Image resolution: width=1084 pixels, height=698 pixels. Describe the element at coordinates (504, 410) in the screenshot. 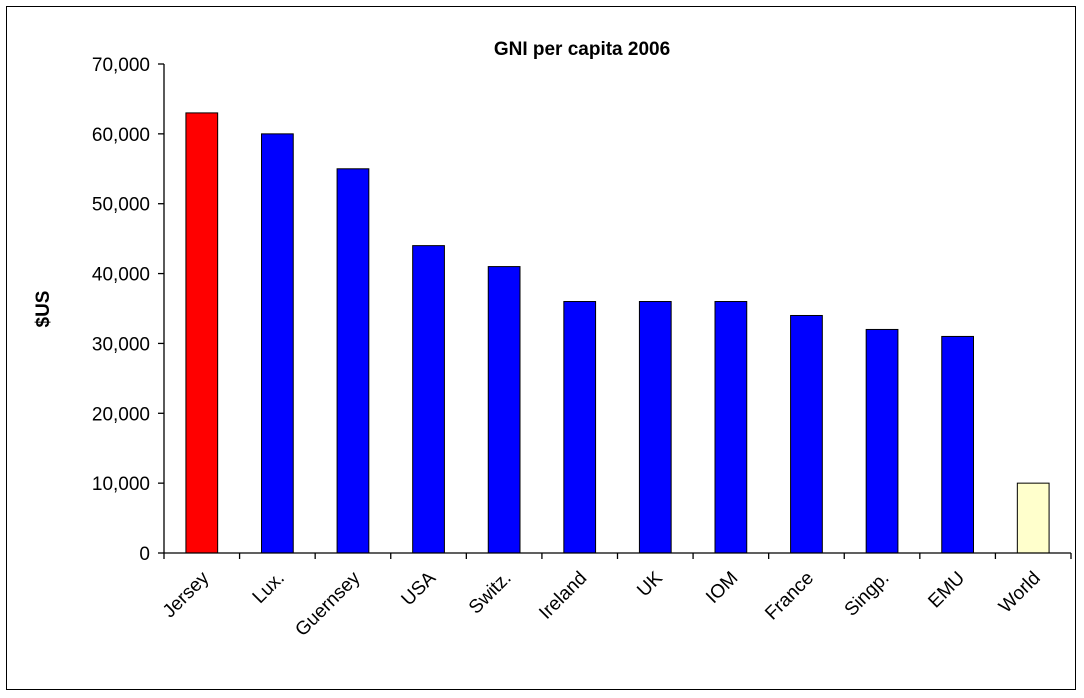

I see `bar-switz` at that location.